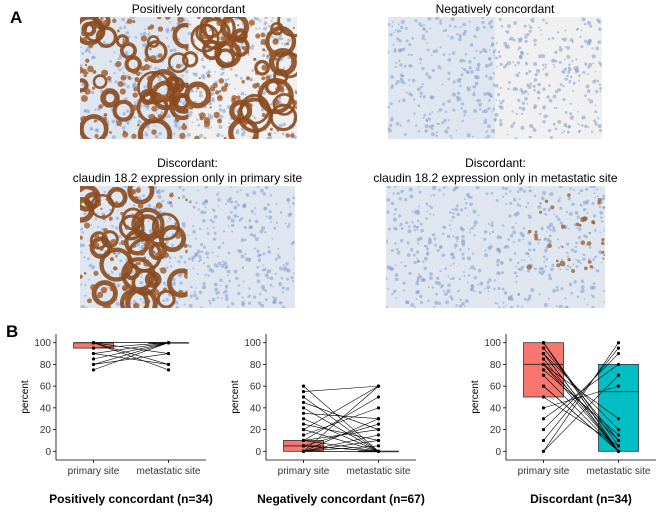  I want to click on micrograph-caption: Positively concordant, so click(188, 9).